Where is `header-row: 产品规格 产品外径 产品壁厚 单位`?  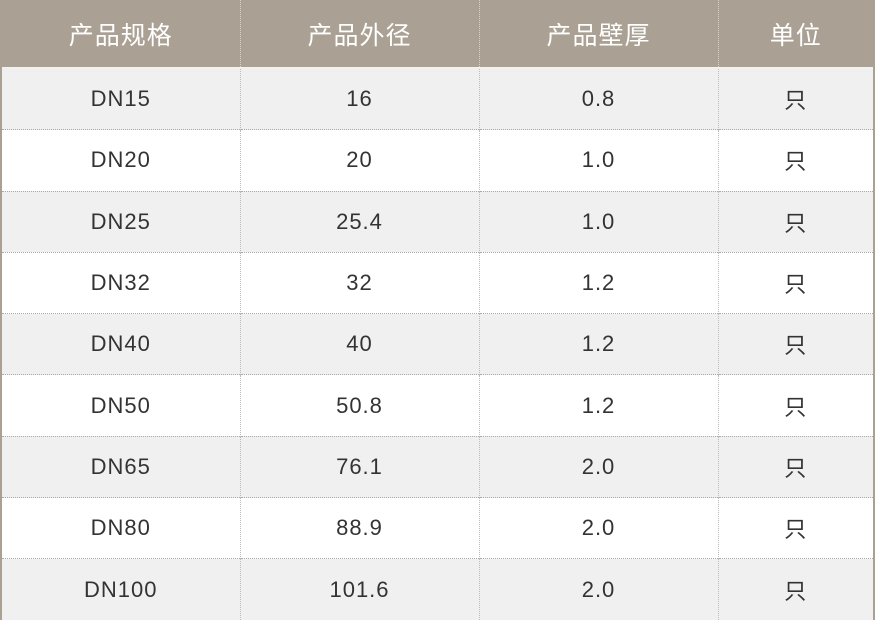
header-row: 产品规格 产品外径 产品壁厚 单位 is located at coordinates (437, 34).